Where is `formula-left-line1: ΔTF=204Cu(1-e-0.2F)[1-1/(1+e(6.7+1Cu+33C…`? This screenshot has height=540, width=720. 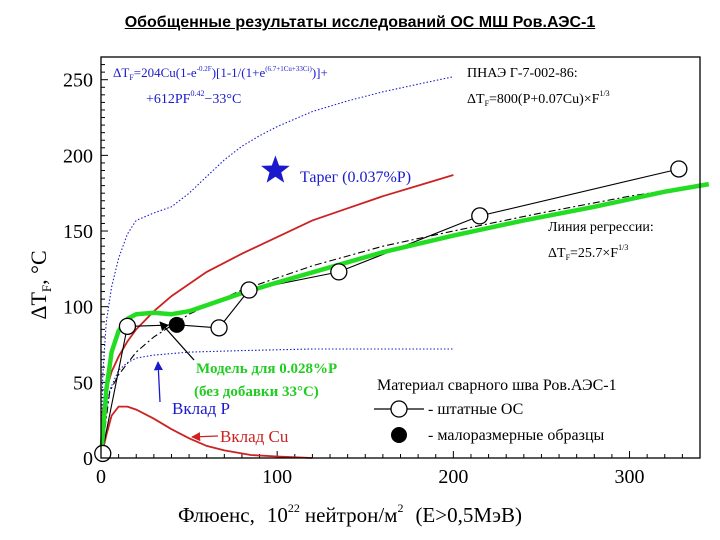 formula-left-line1: ΔTF=204Cu(1-e-0.2F)[1-1/(1+e(6.7+1Cu+33C… is located at coordinates (220, 73).